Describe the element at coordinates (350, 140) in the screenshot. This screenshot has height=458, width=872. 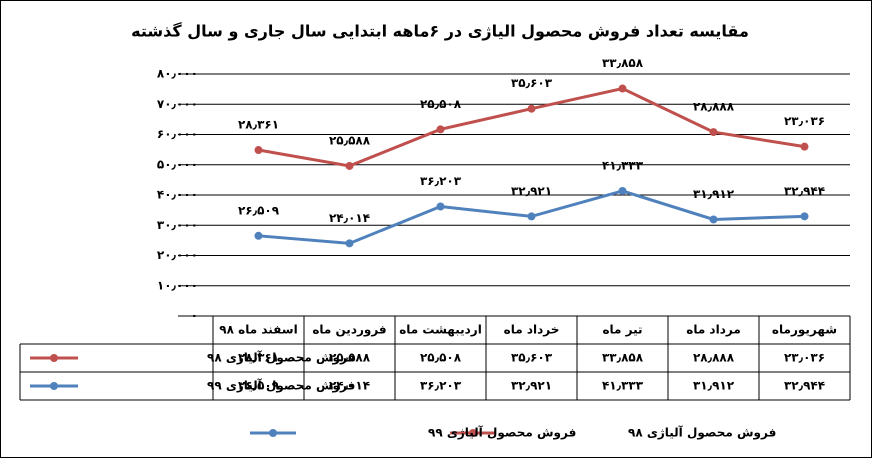
I see `data-label: ۲۵٫۵۸۸` at that location.